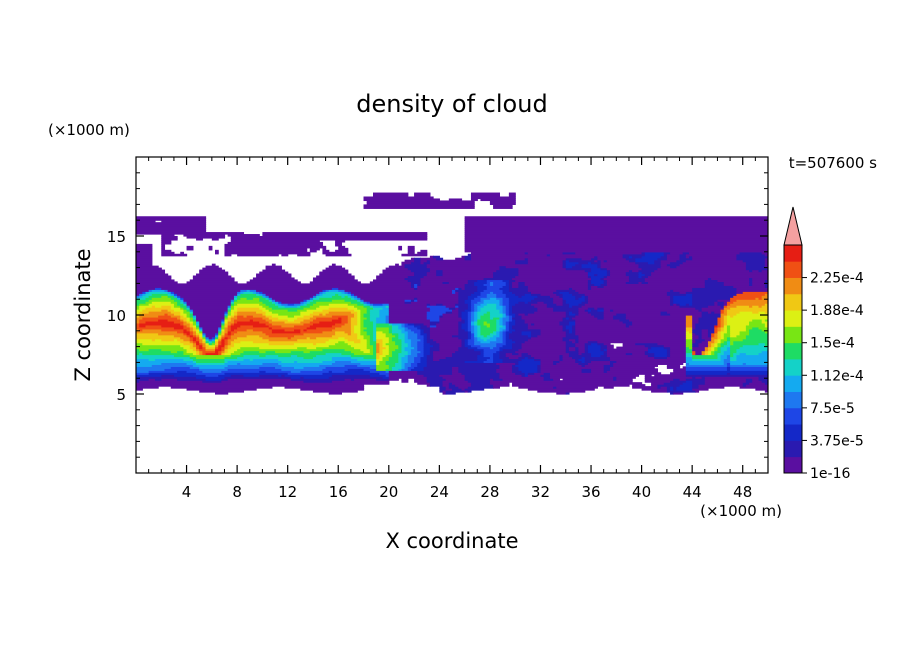  What do you see at coordinates (116, 316) in the screenshot?
I see `y-tick-label: 10` at bounding box center [116, 316].